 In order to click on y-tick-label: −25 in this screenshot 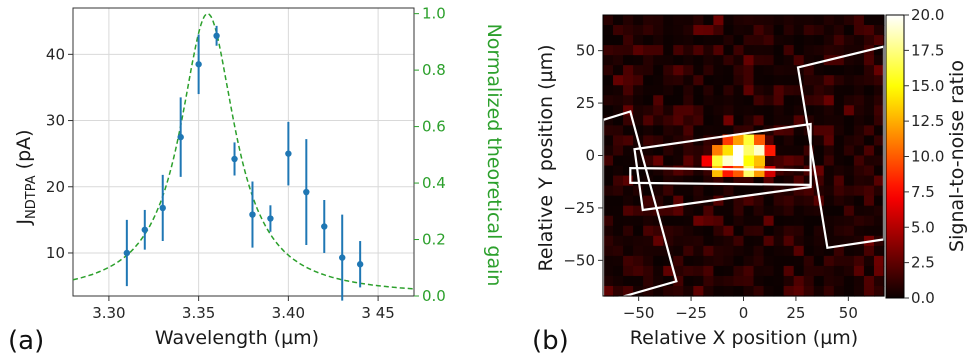, I will do `click(579, 208)`.